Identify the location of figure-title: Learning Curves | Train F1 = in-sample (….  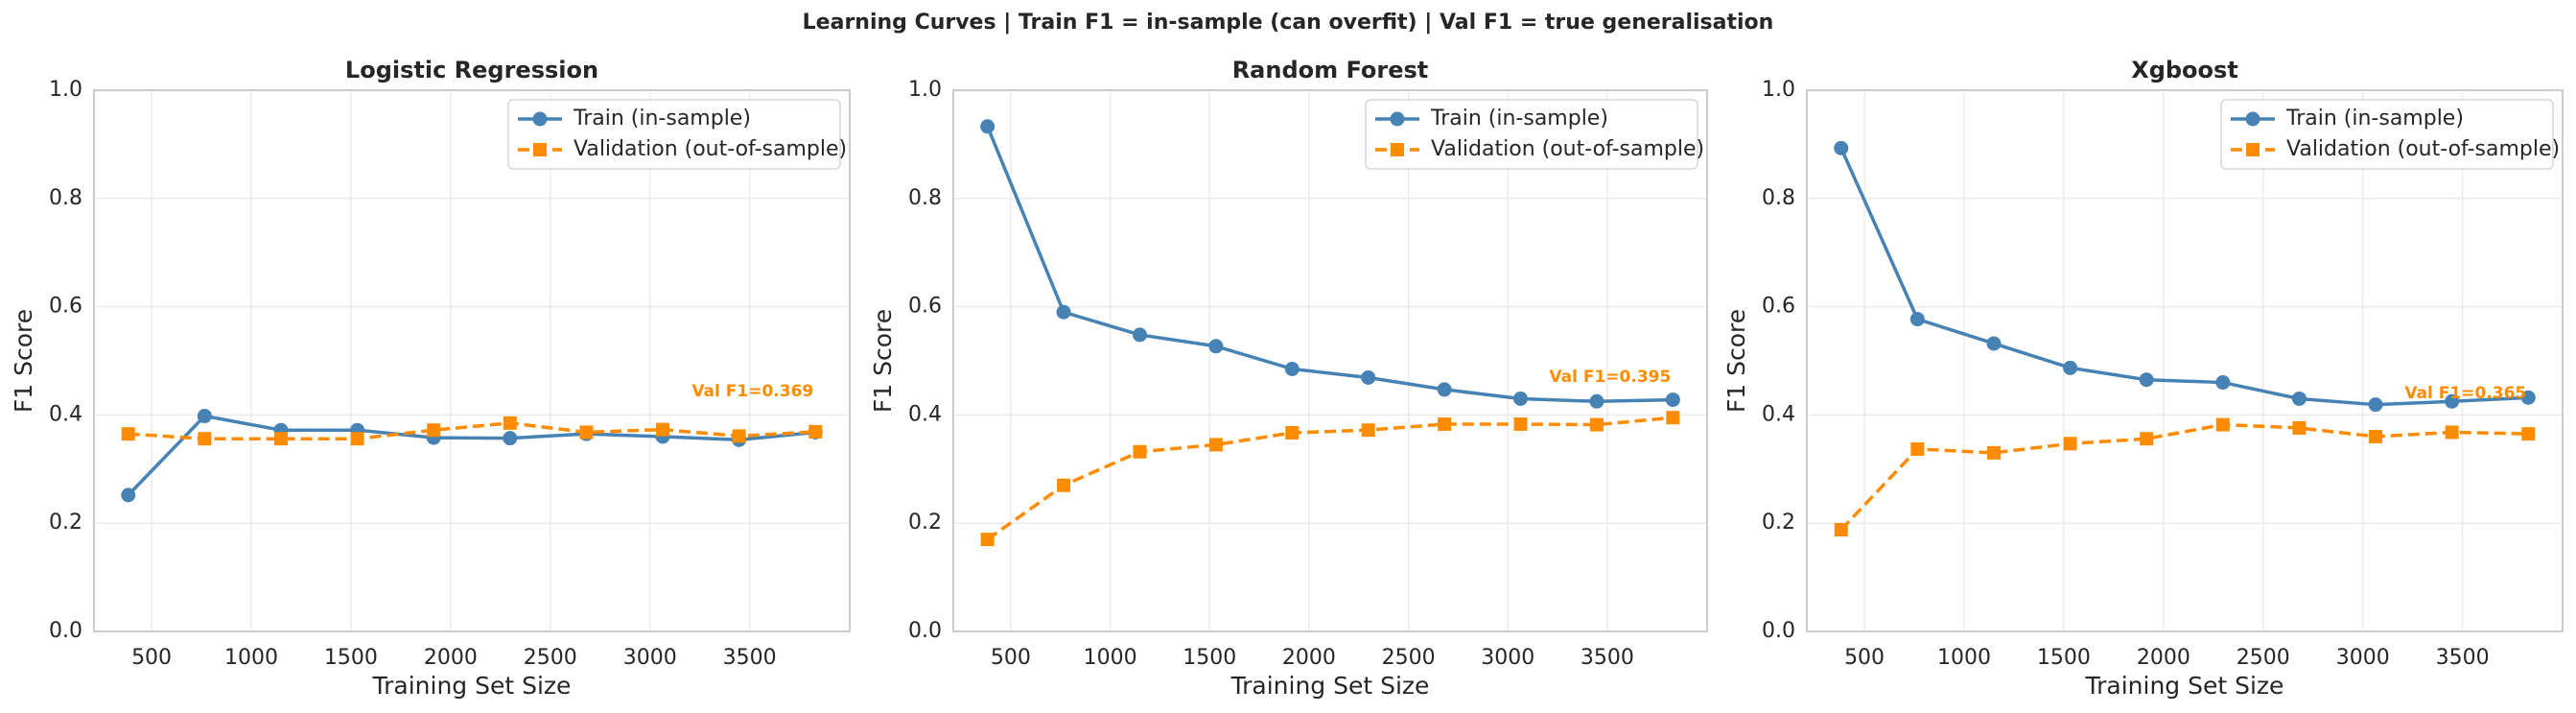
(1288, 23).